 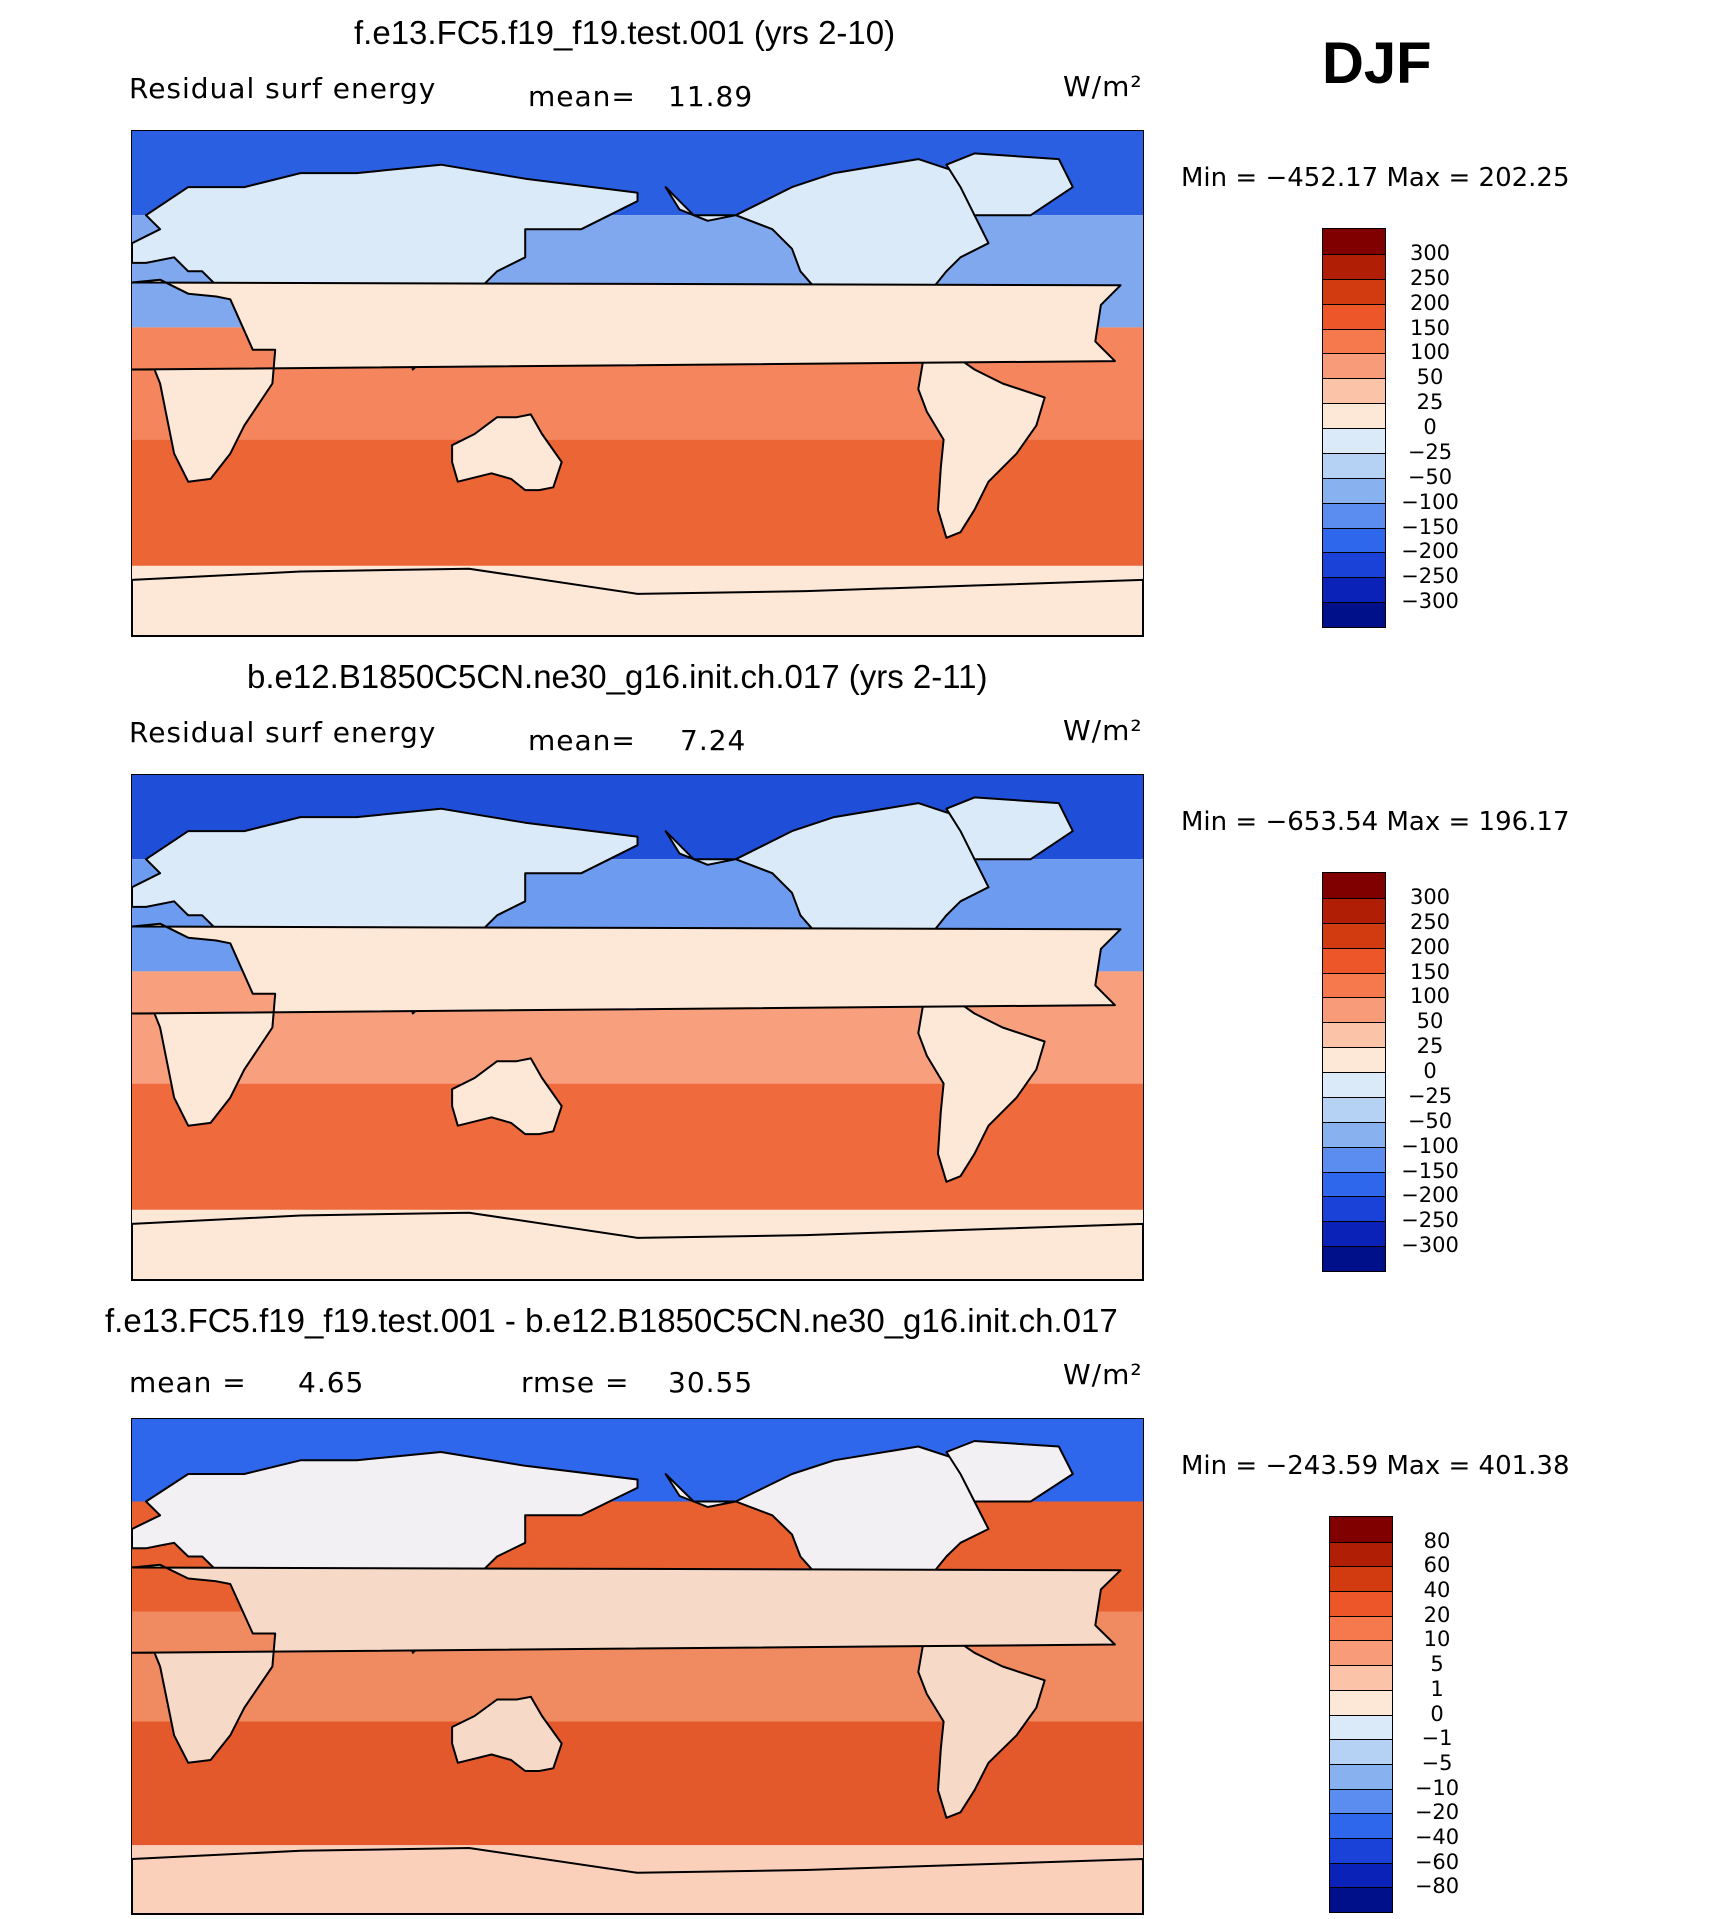 What do you see at coordinates (1377, 63) in the screenshot?
I see `season-label: DJF` at bounding box center [1377, 63].